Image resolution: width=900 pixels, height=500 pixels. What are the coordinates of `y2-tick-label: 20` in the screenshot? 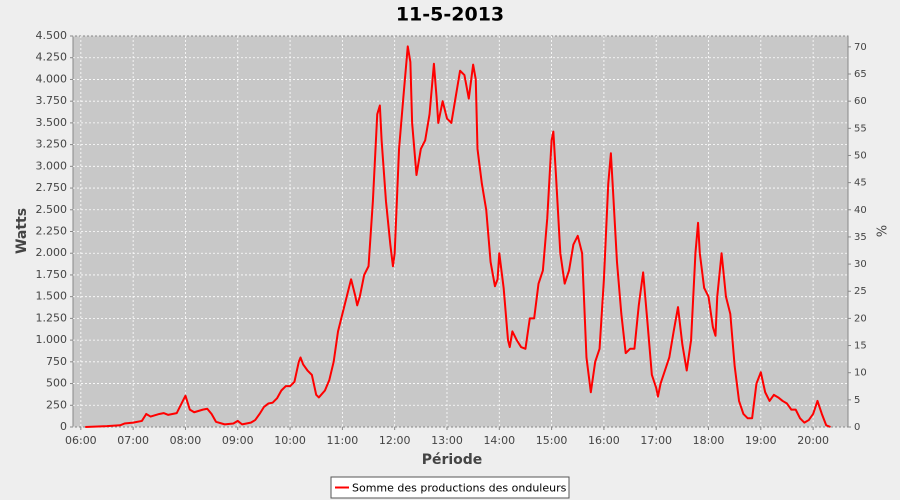 It's located at (860, 318).